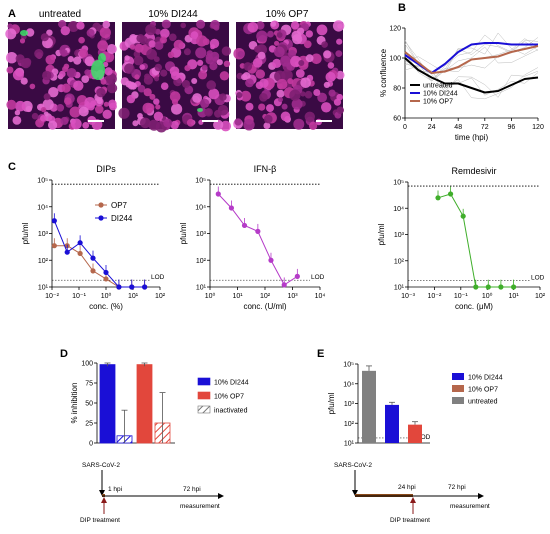 This screenshot has height=534, width=550. What do you see at coordinates (229, 397) in the screenshot?
I see `d-legend-label: 10% OP7` at bounding box center [229, 397].